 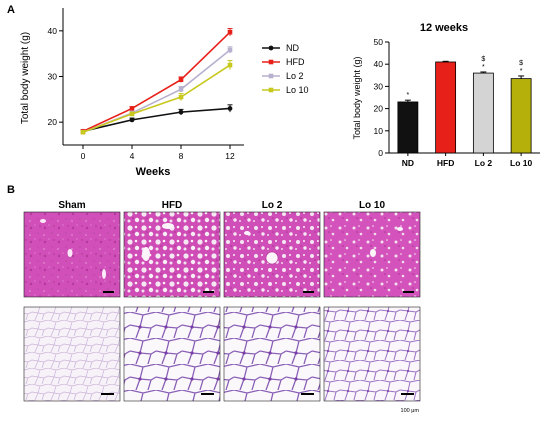 I want to click on bar-nd, so click(x=408, y=127).